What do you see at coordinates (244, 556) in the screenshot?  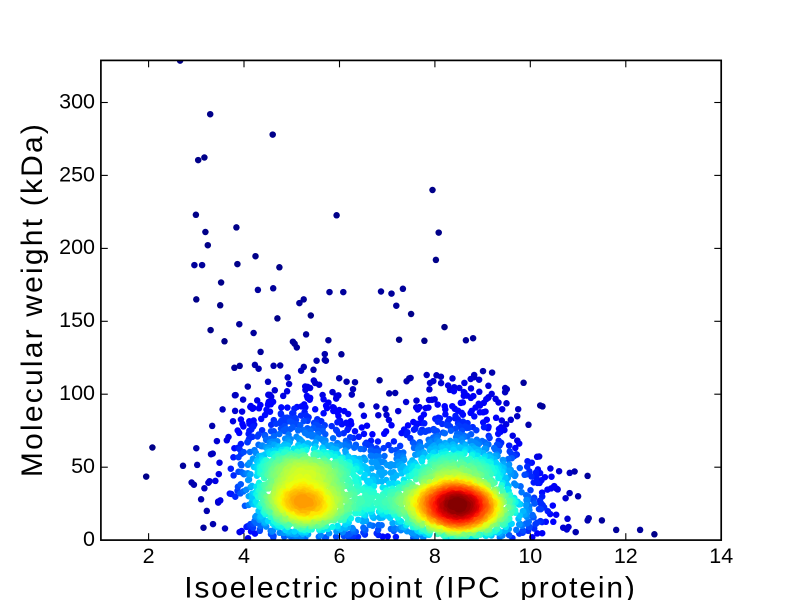 I see `svg-text: 4` at bounding box center [244, 556].